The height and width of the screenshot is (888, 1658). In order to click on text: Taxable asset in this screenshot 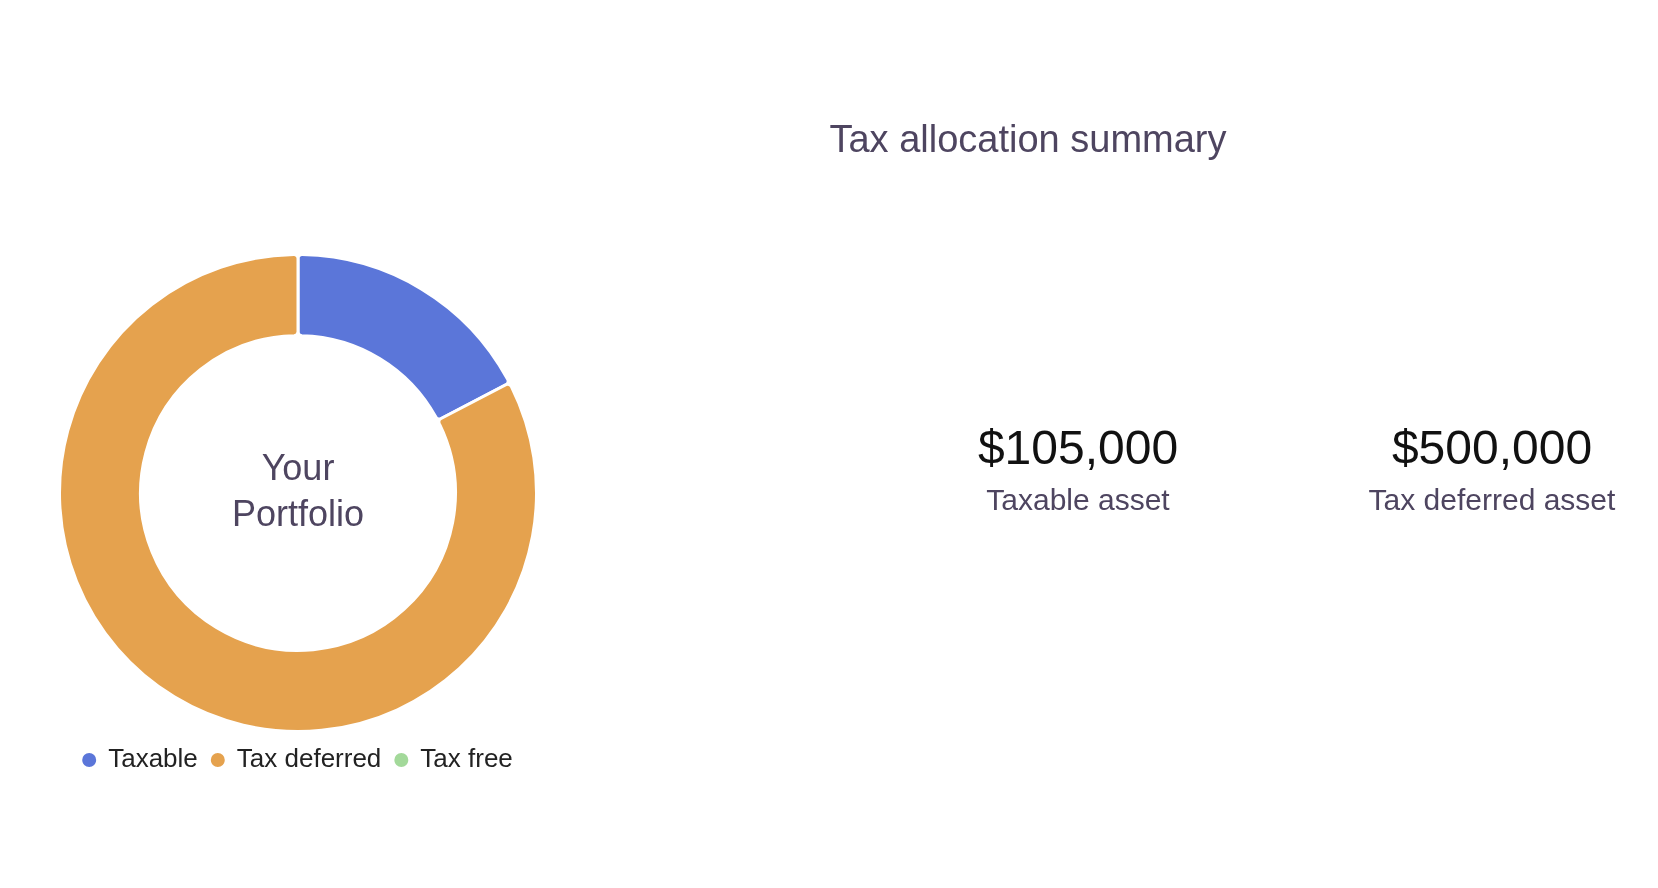, I will do `click(1078, 500)`.